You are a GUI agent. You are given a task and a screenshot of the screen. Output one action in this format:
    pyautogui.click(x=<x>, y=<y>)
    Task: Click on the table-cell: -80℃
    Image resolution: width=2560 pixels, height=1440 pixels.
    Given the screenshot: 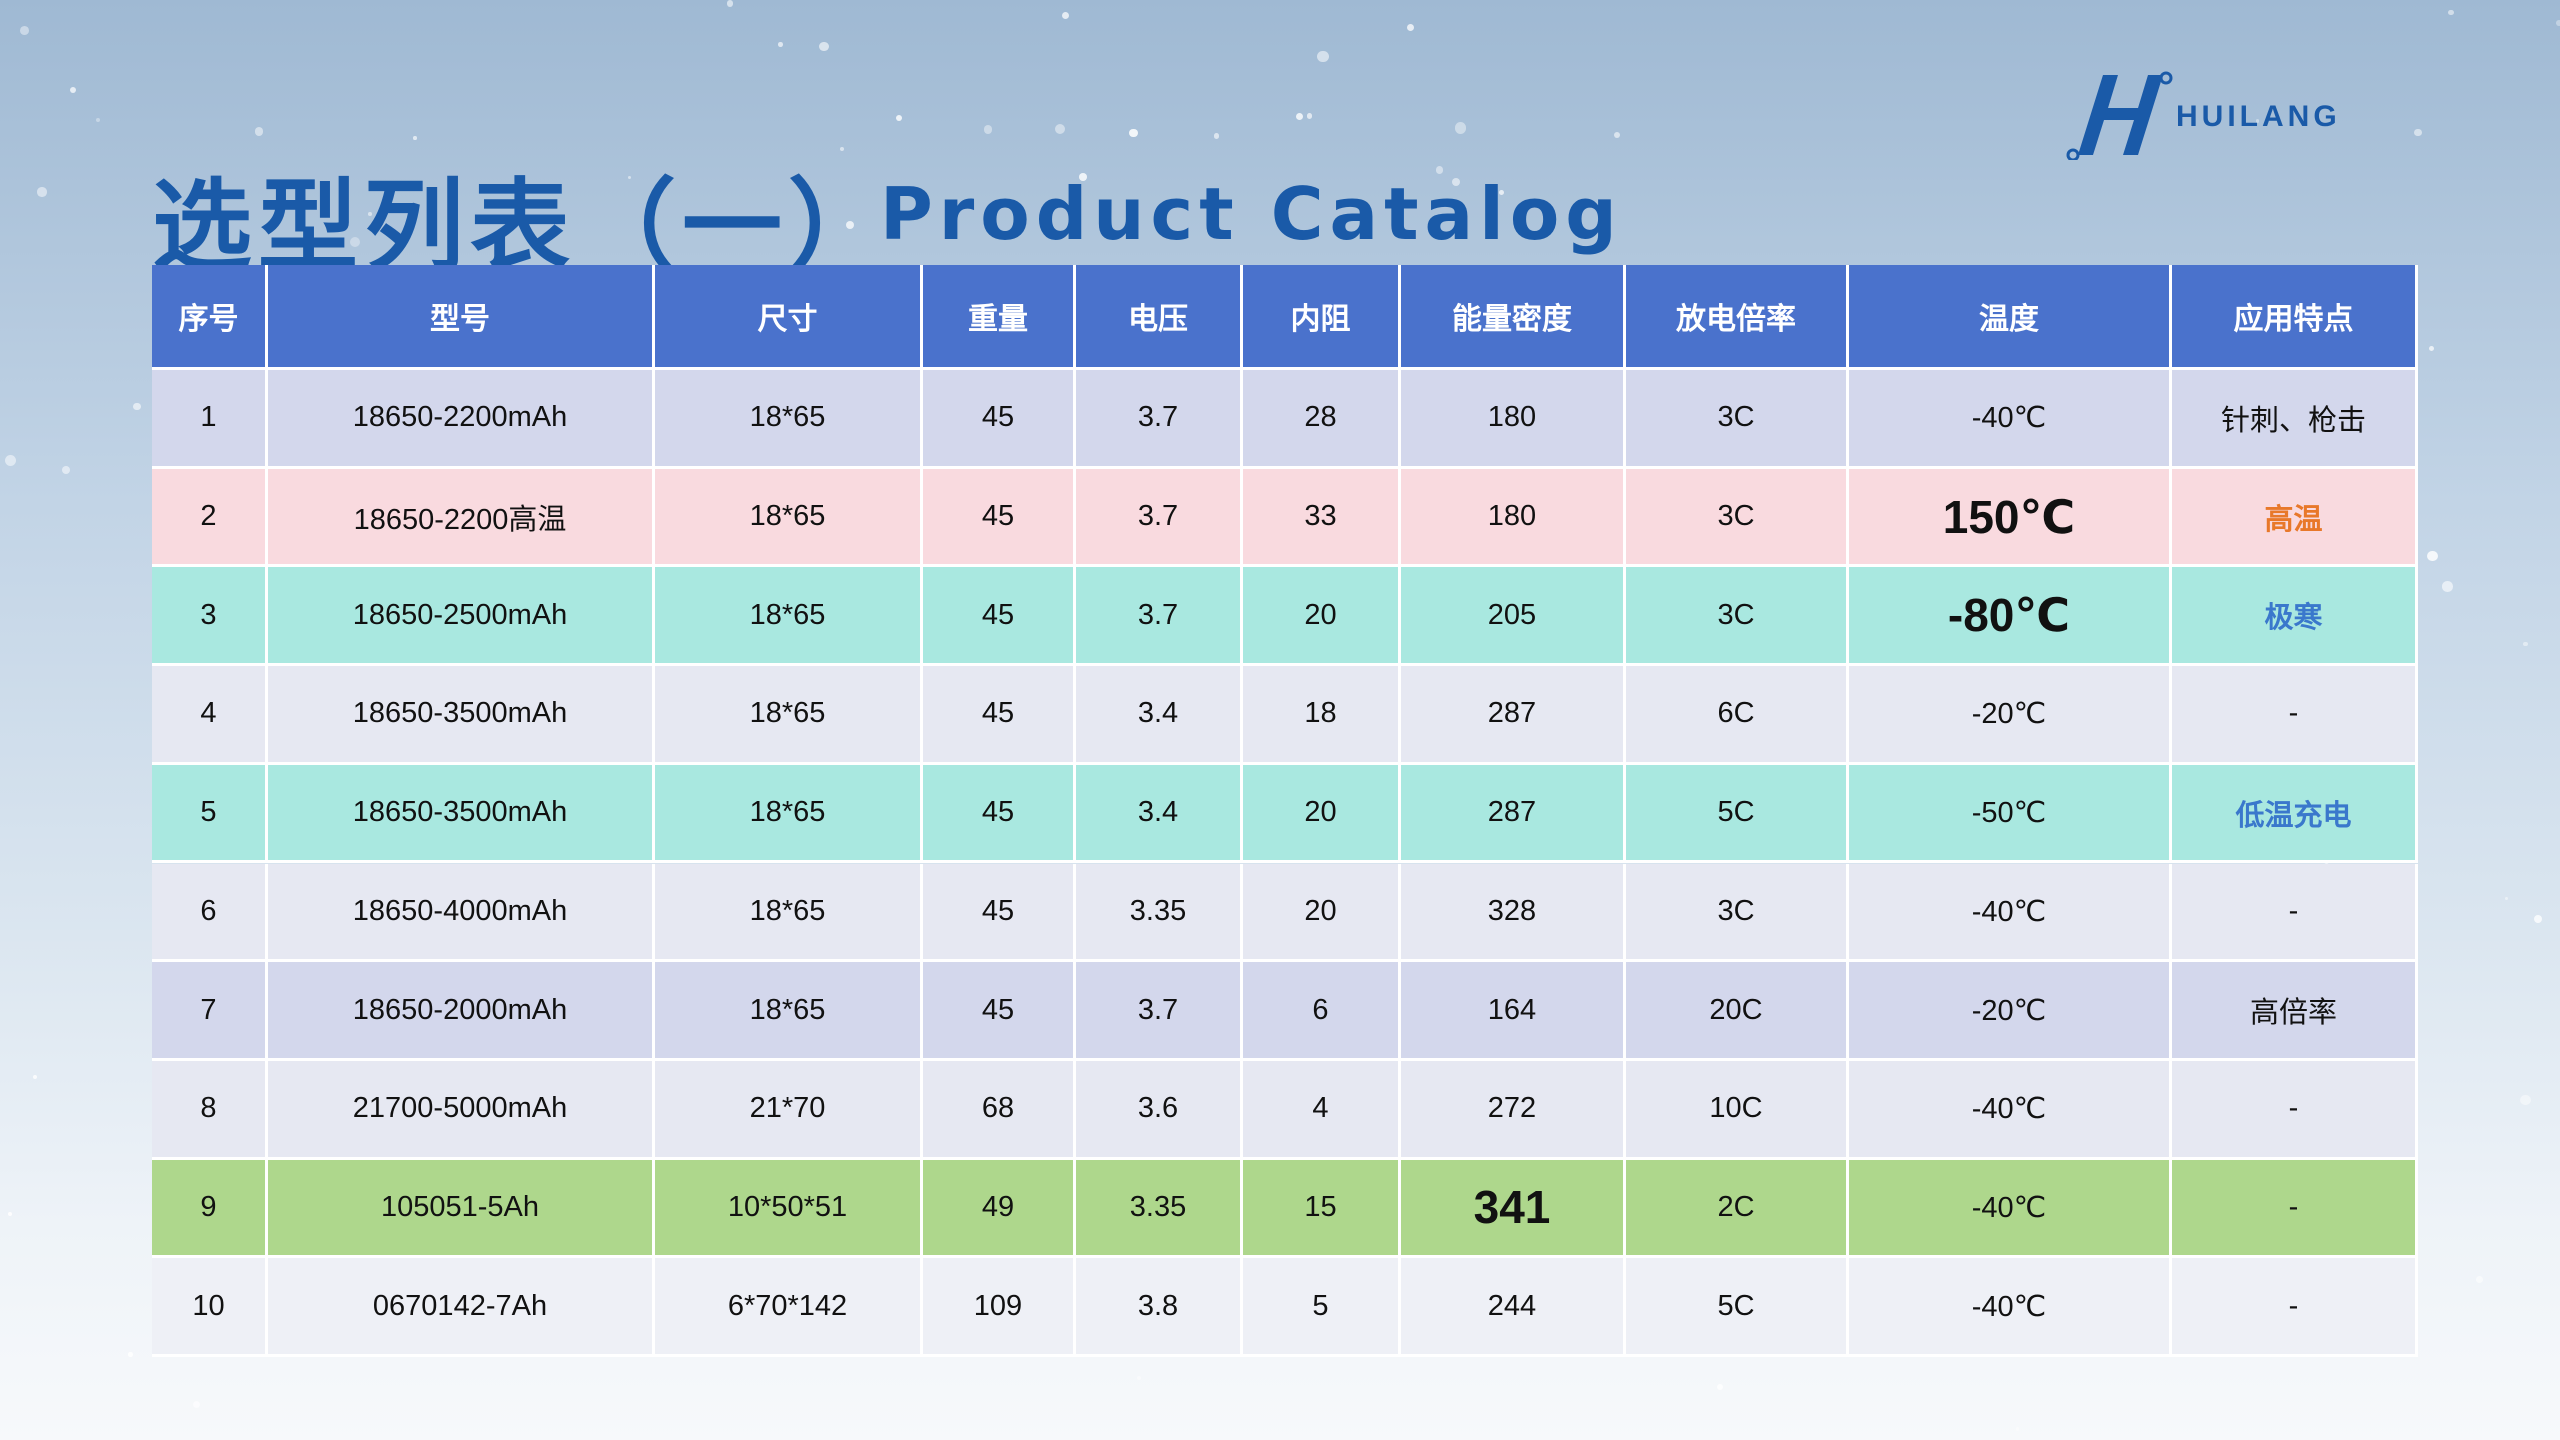 What is the action you would take?
    pyautogui.click(x=2010, y=617)
    